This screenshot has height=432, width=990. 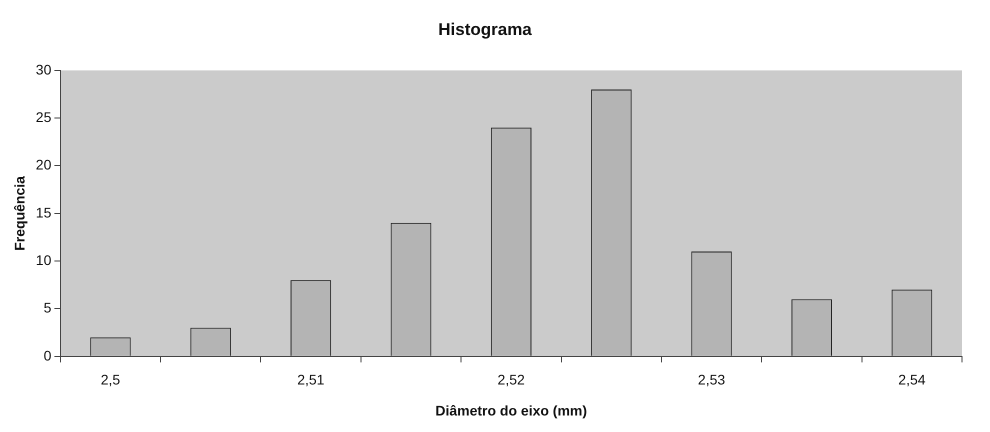 What do you see at coordinates (110, 380) in the screenshot?
I see `x-tick-label: 2,5` at bounding box center [110, 380].